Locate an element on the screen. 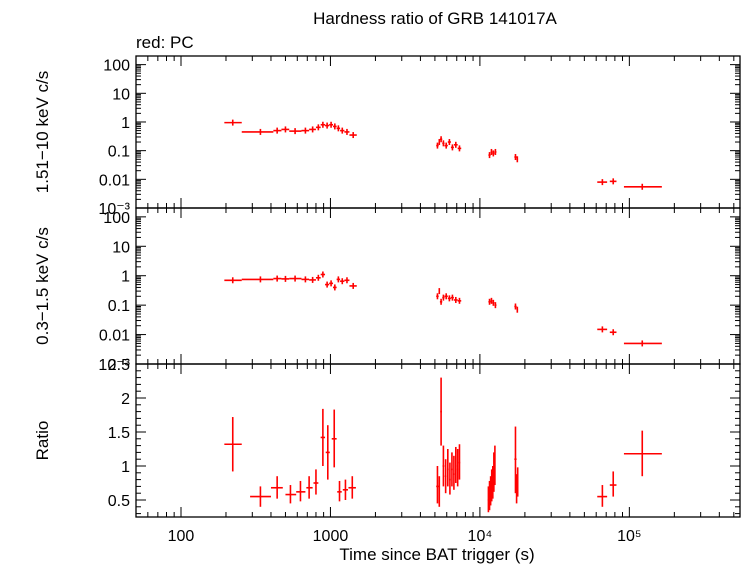  y-tick-label: 2 is located at coordinates (125, 399).